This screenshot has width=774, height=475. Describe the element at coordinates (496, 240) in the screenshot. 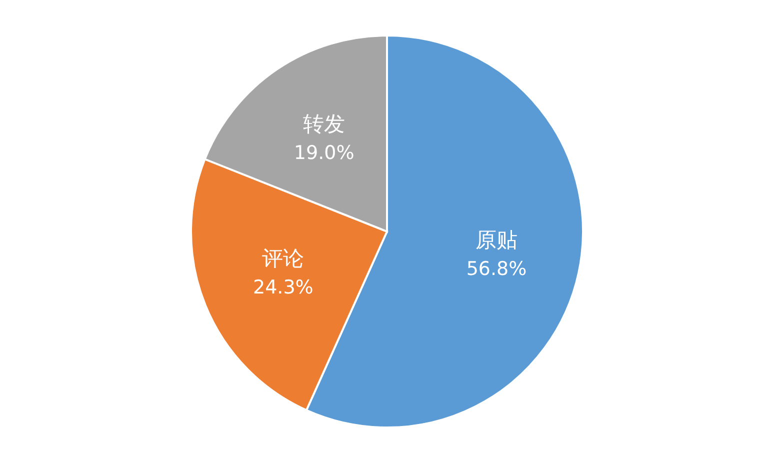

I see `slice-label: 原贴` at that location.